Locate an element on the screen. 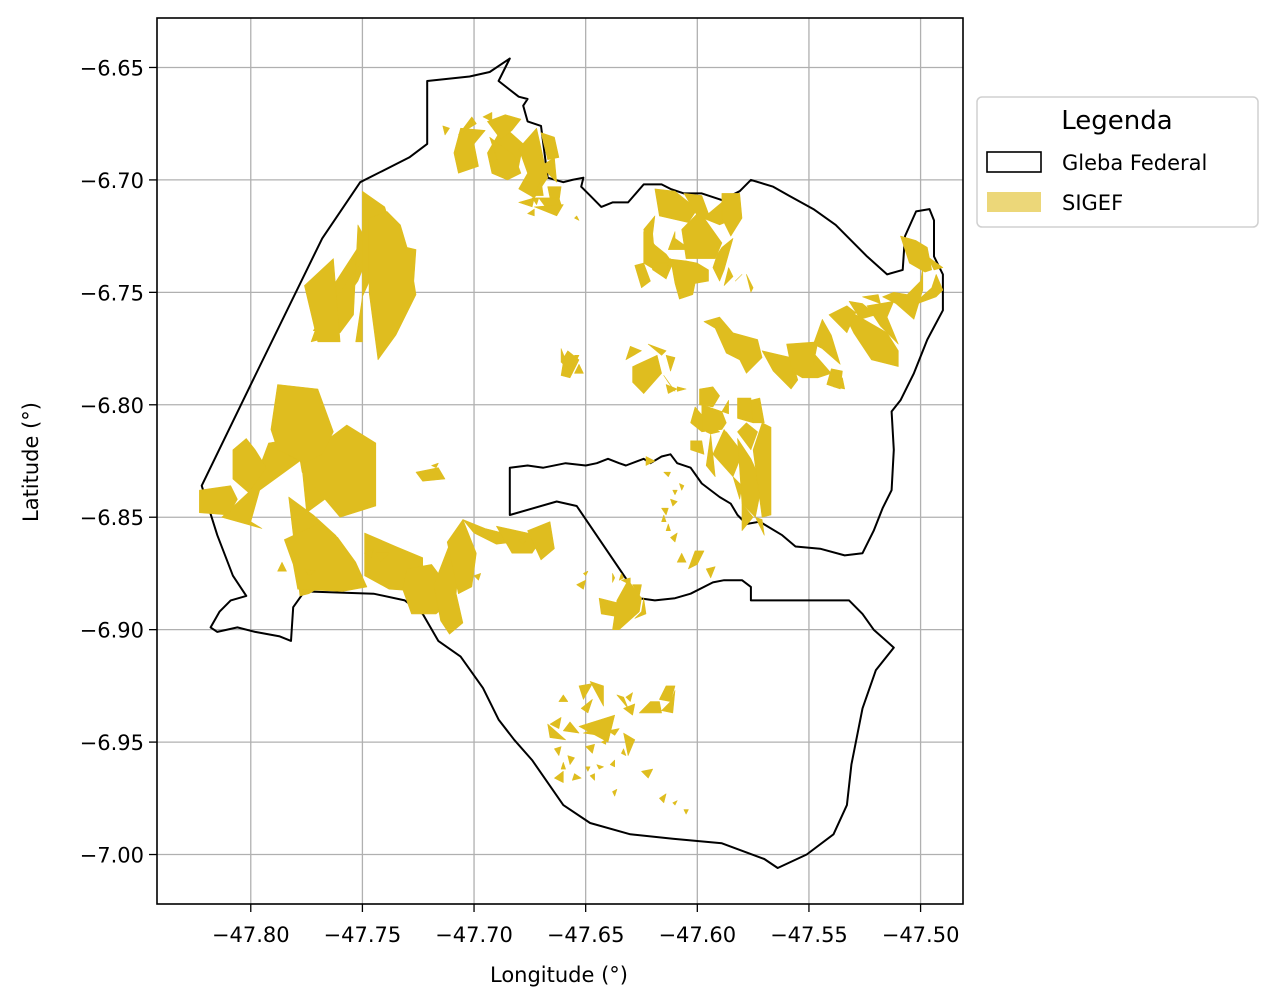  x-tick-label: −47.50 is located at coordinates (921, 935).